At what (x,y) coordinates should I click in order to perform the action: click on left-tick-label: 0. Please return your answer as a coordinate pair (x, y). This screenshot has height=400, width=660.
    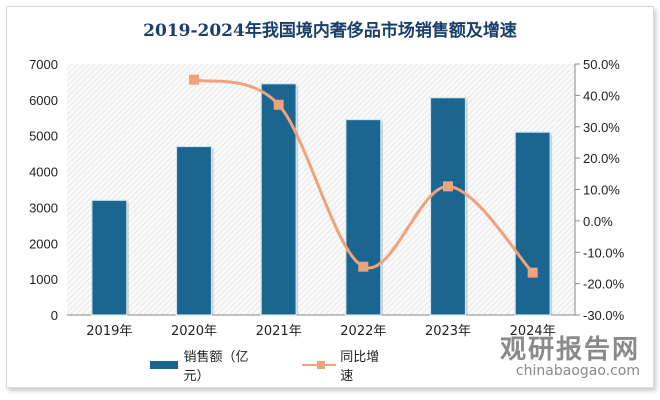
    Looking at the image, I should click on (54, 315).